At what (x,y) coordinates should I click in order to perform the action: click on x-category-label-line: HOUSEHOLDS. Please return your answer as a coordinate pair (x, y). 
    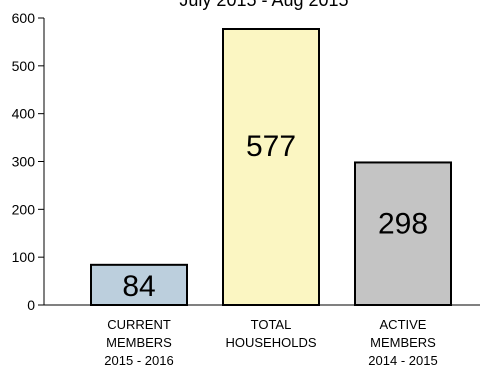
    Looking at the image, I should click on (270, 342).